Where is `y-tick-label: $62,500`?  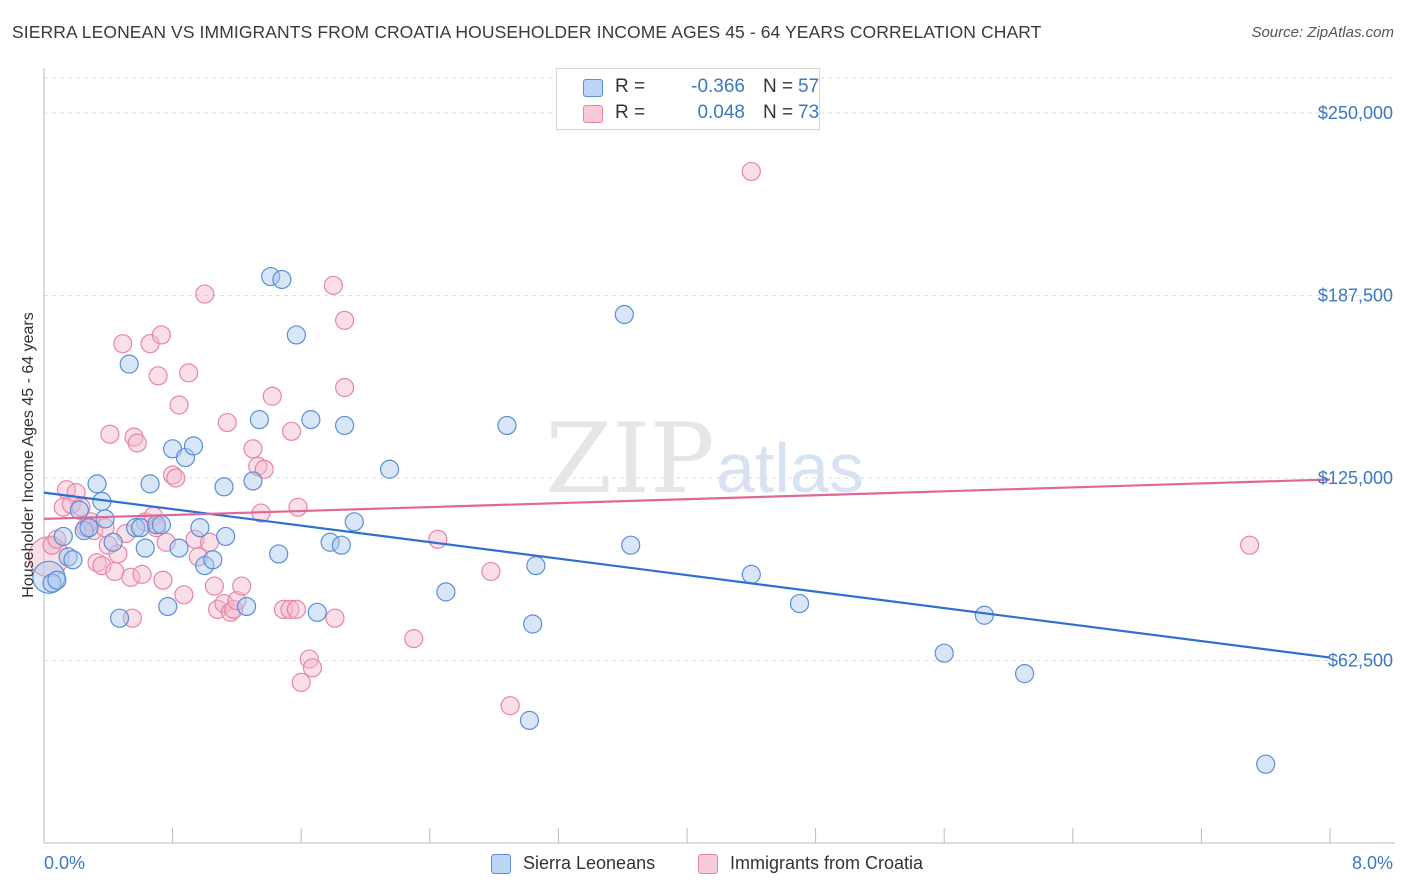 y-tick-label: $62,500 is located at coordinates (1360, 661).